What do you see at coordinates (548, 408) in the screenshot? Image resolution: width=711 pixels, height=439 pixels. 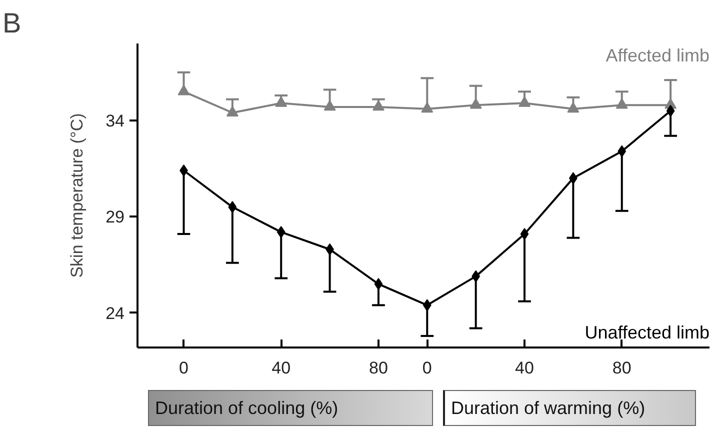 I see `text: Duration of warming (%)` at bounding box center [548, 408].